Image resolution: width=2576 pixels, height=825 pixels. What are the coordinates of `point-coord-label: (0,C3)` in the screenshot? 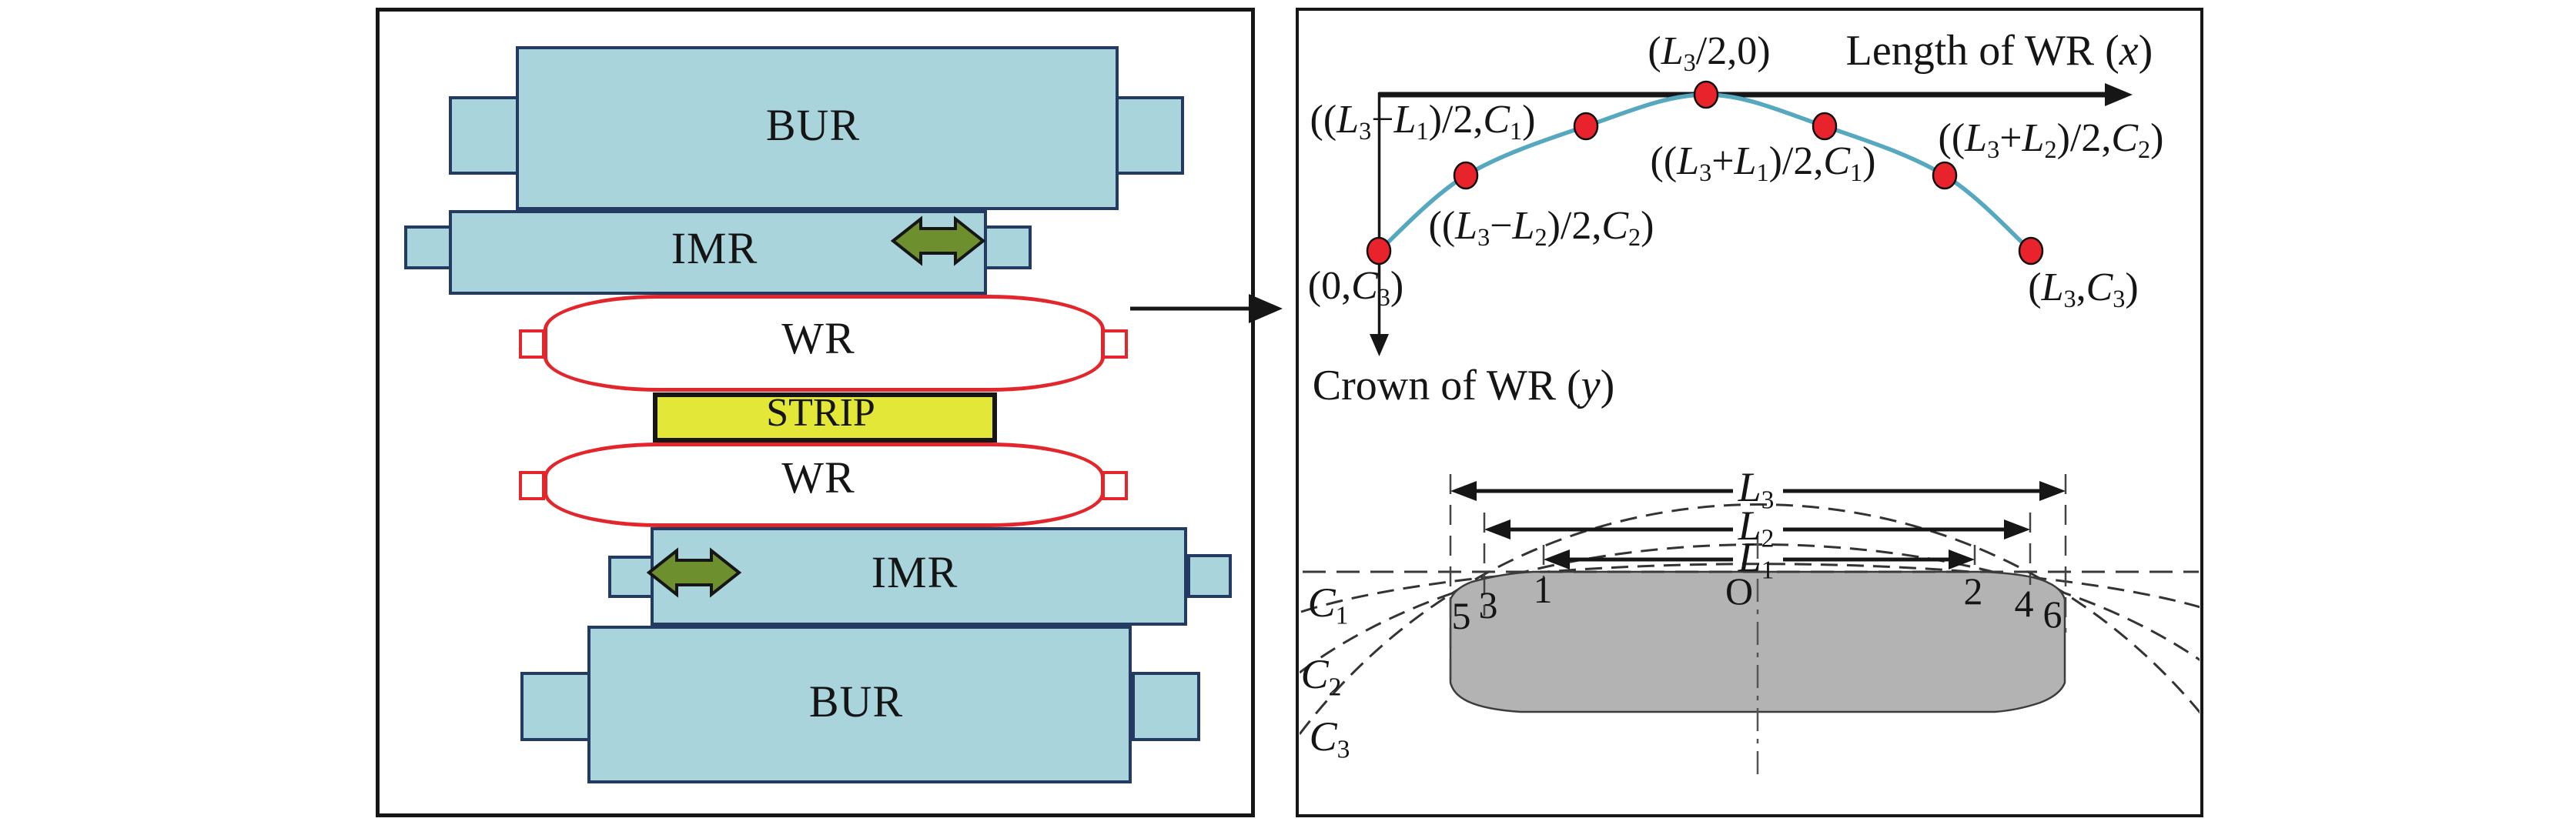 It's located at (1356, 288).